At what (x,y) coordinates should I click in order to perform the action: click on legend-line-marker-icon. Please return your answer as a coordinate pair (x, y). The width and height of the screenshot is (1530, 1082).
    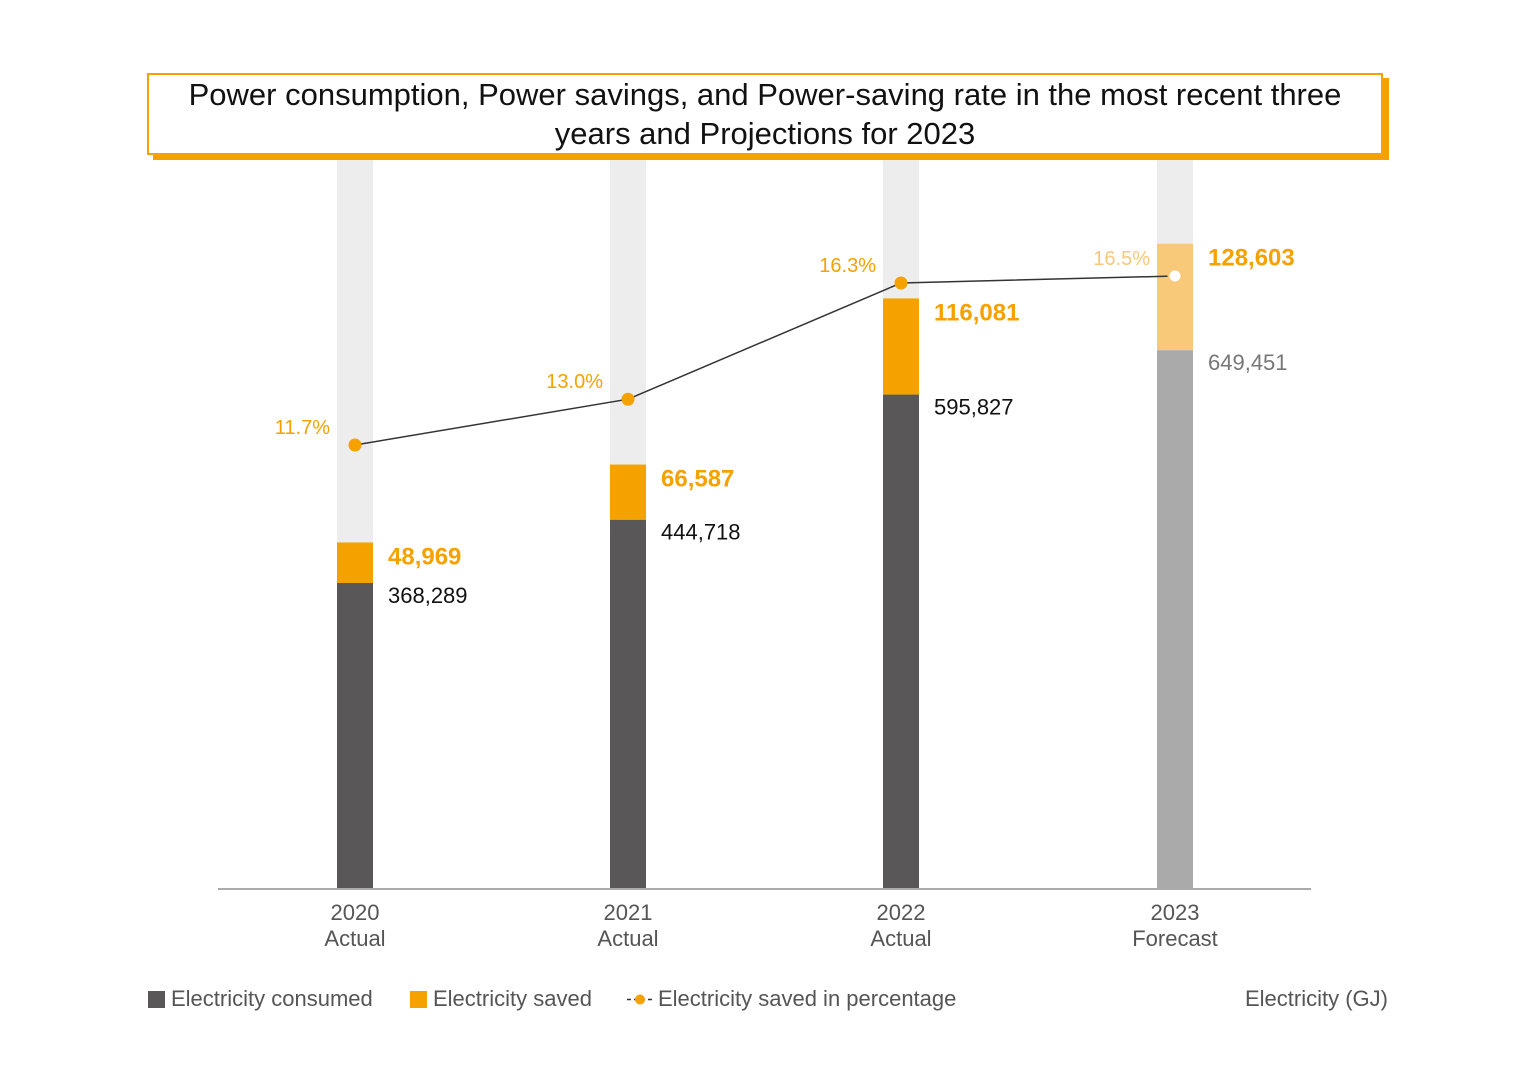
    Looking at the image, I should click on (640, 999).